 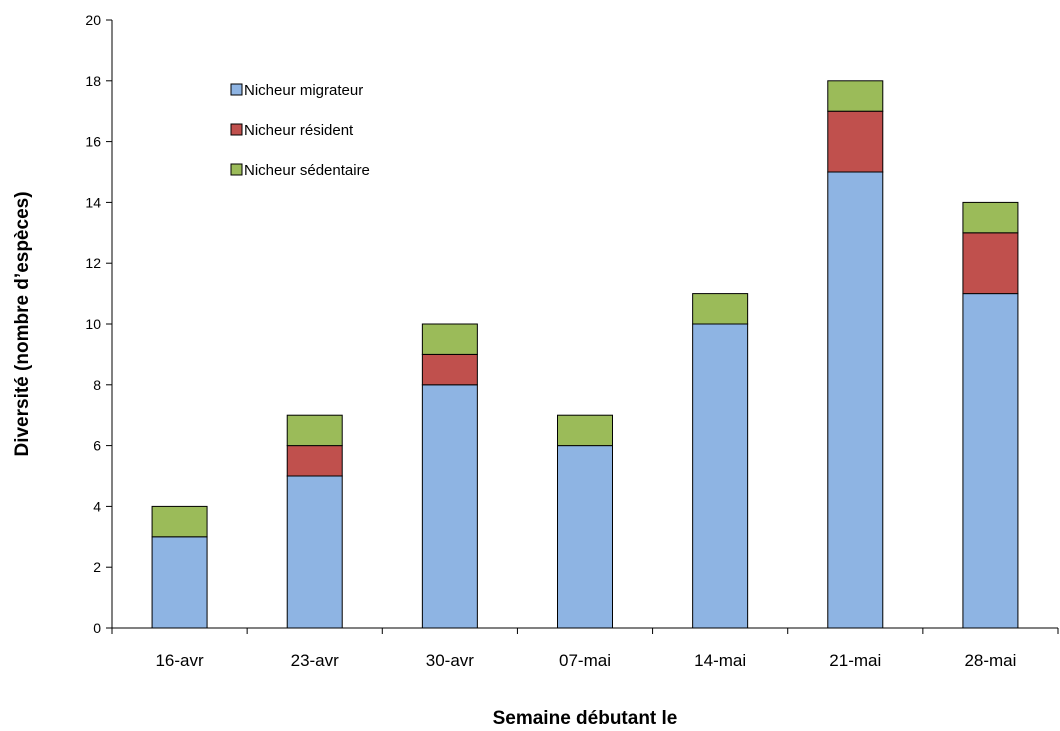 What do you see at coordinates (179, 660) in the screenshot?
I see `x-tick-label: 16-avr` at bounding box center [179, 660].